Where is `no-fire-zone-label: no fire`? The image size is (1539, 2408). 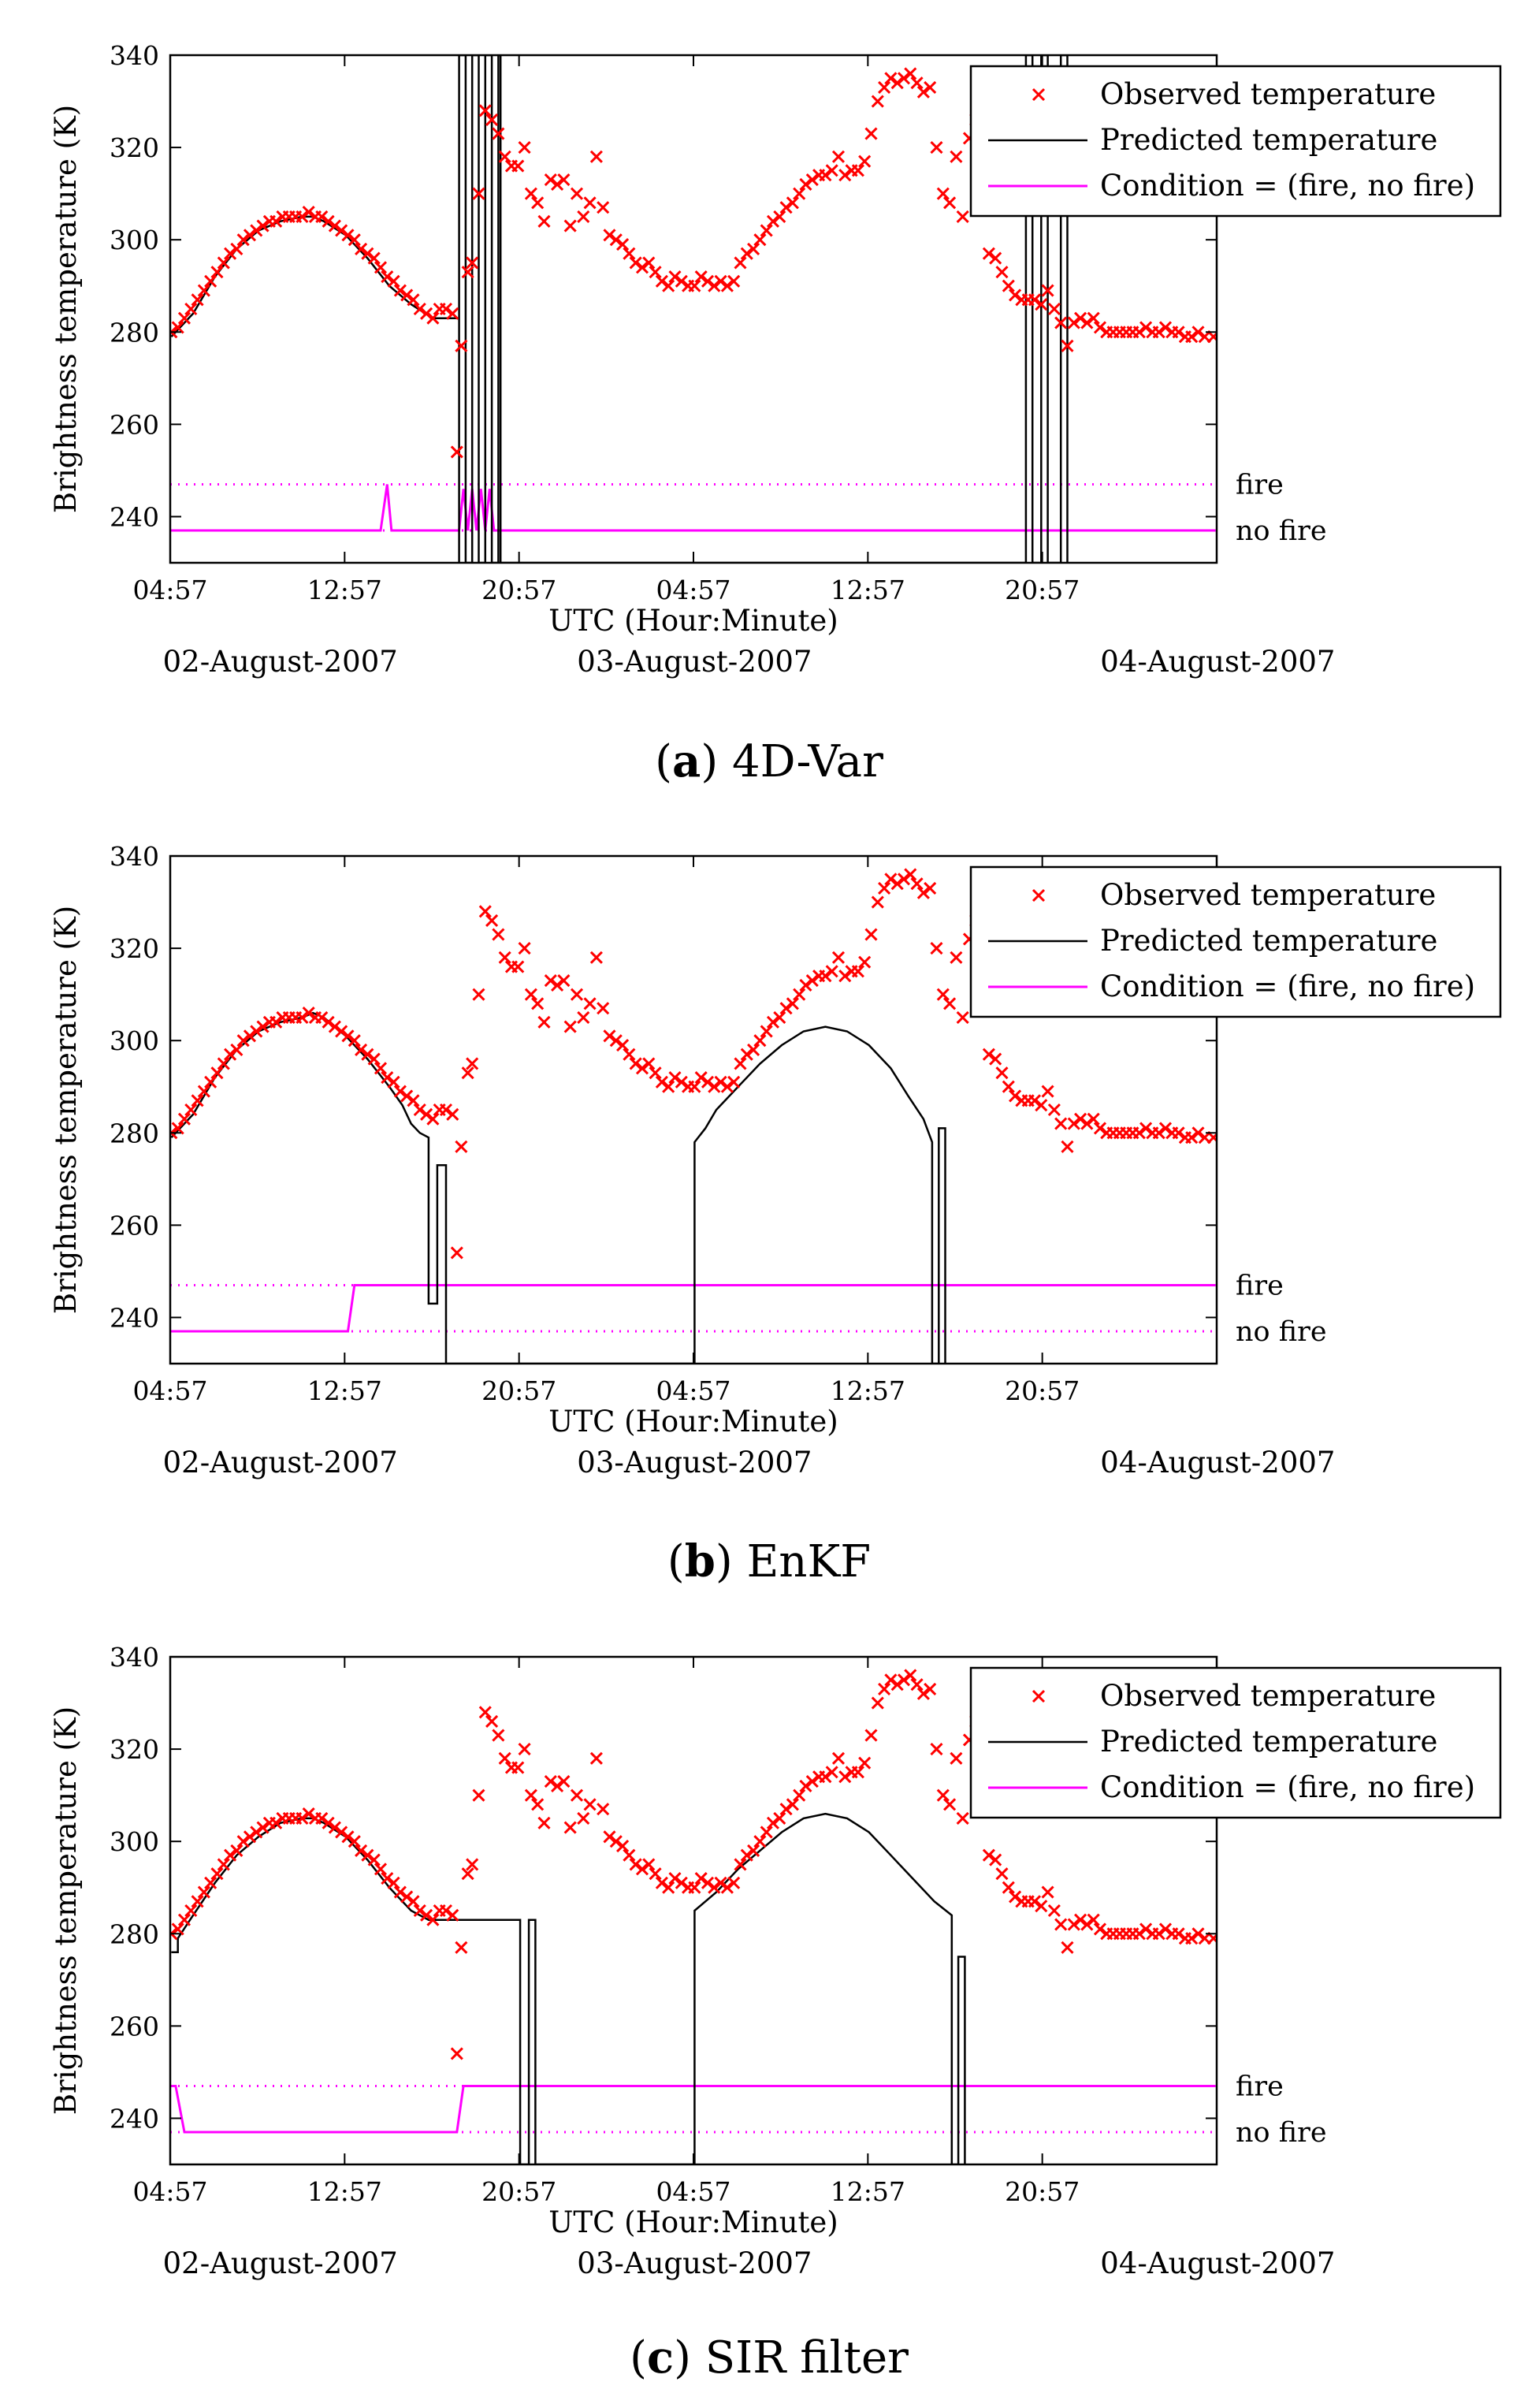
no-fire-zone-label: no fire is located at coordinates (1281, 1332).